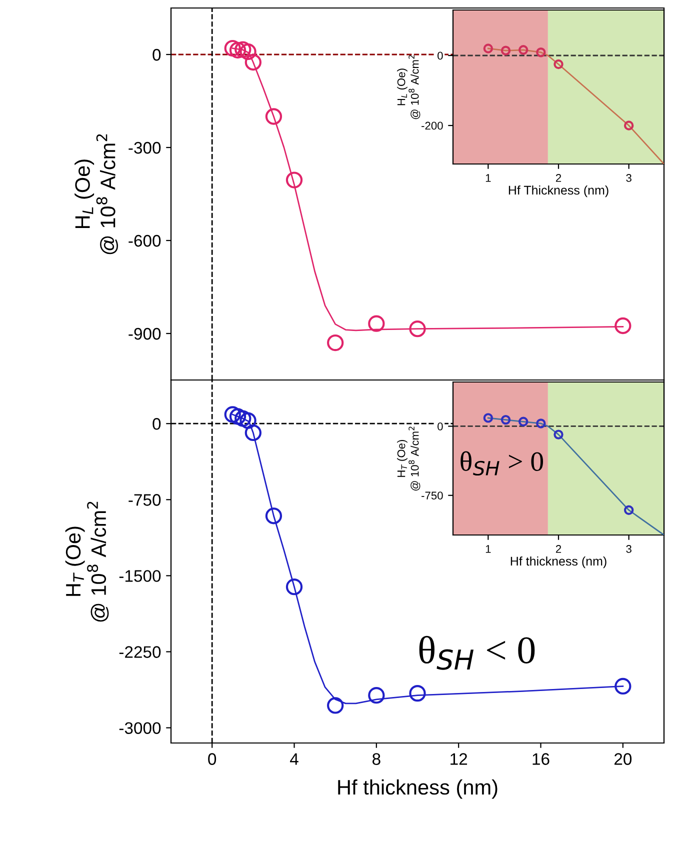 This screenshot has width=692, height=844. What do you see at coordinates (558, 191) in the screenshot?
I see `x-axis-title: Hf Thickness (nm)` at bounding box center [558, 191].